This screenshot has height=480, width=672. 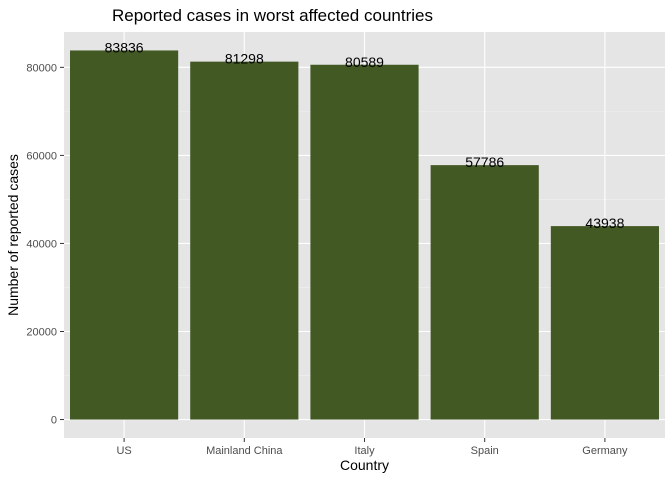 What do you see at coordinates (364, 451) in the screenshot?
I see `x-tick-label: Italy` at bounding box center [364, 451].